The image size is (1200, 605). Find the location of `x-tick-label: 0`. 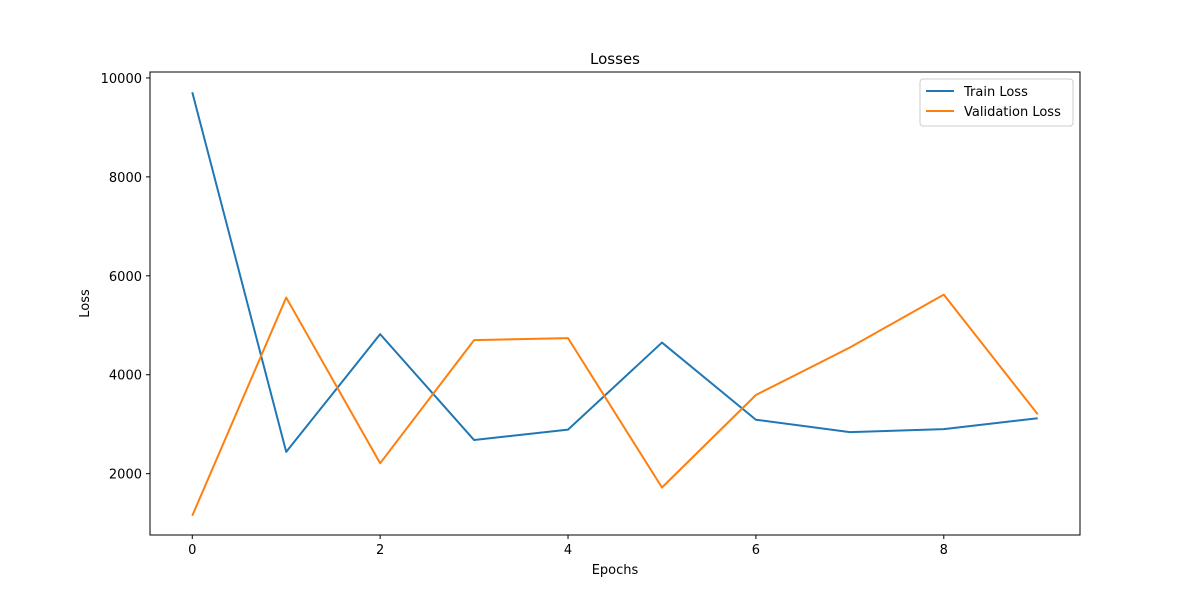

x-tick-label: 0 is located at coordinates (192, 550).